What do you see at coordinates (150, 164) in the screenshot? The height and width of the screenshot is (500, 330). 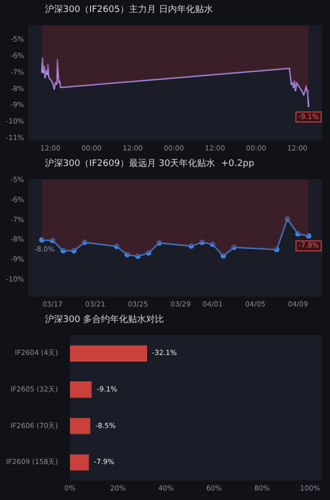 I see `chart-title: 沪深300（IF2609）最远月 30天年化贴水 +0.2pp` at bounding box center [150, 164].